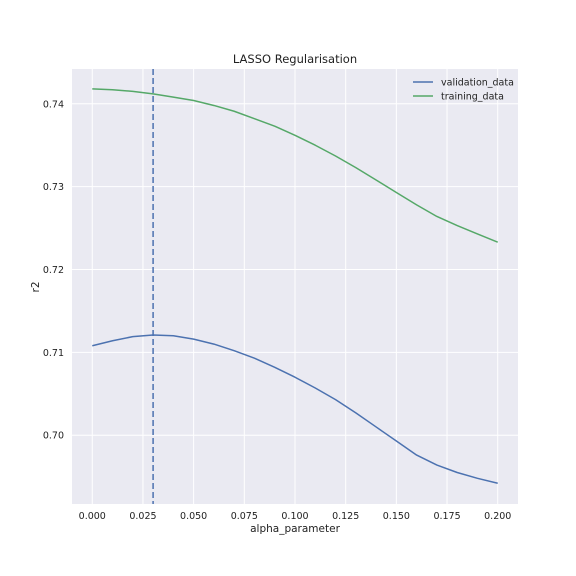  Describe the element at coordinates (295, 529) in the screenshot. I see `x-axis-label: alpha_parameter` at that location.